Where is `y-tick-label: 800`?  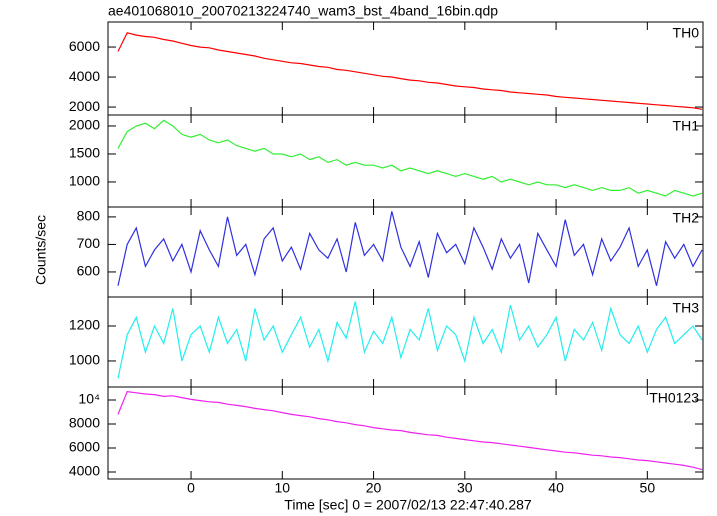 y-tick-label: 800 is located at coordinates (89, 216).